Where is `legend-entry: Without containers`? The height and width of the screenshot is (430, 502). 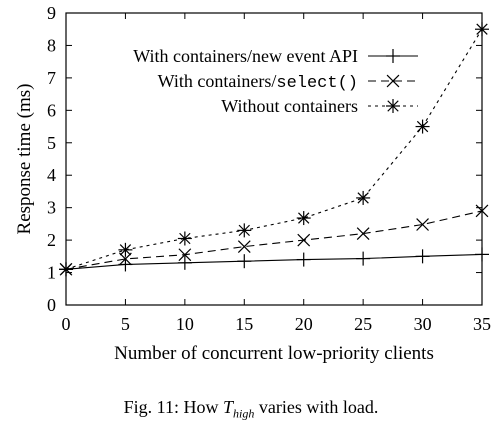 legend-entry: Without containers is located at coordinates (319, 106).